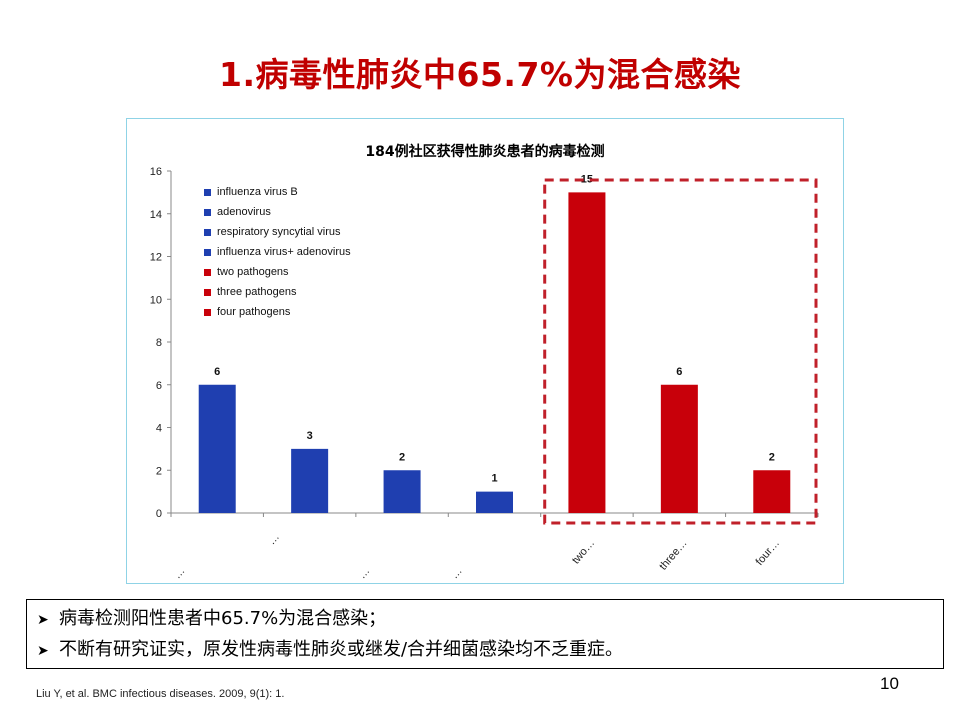  I want to click on legend-label: respiratory syncytial virus, so click(279, 232).